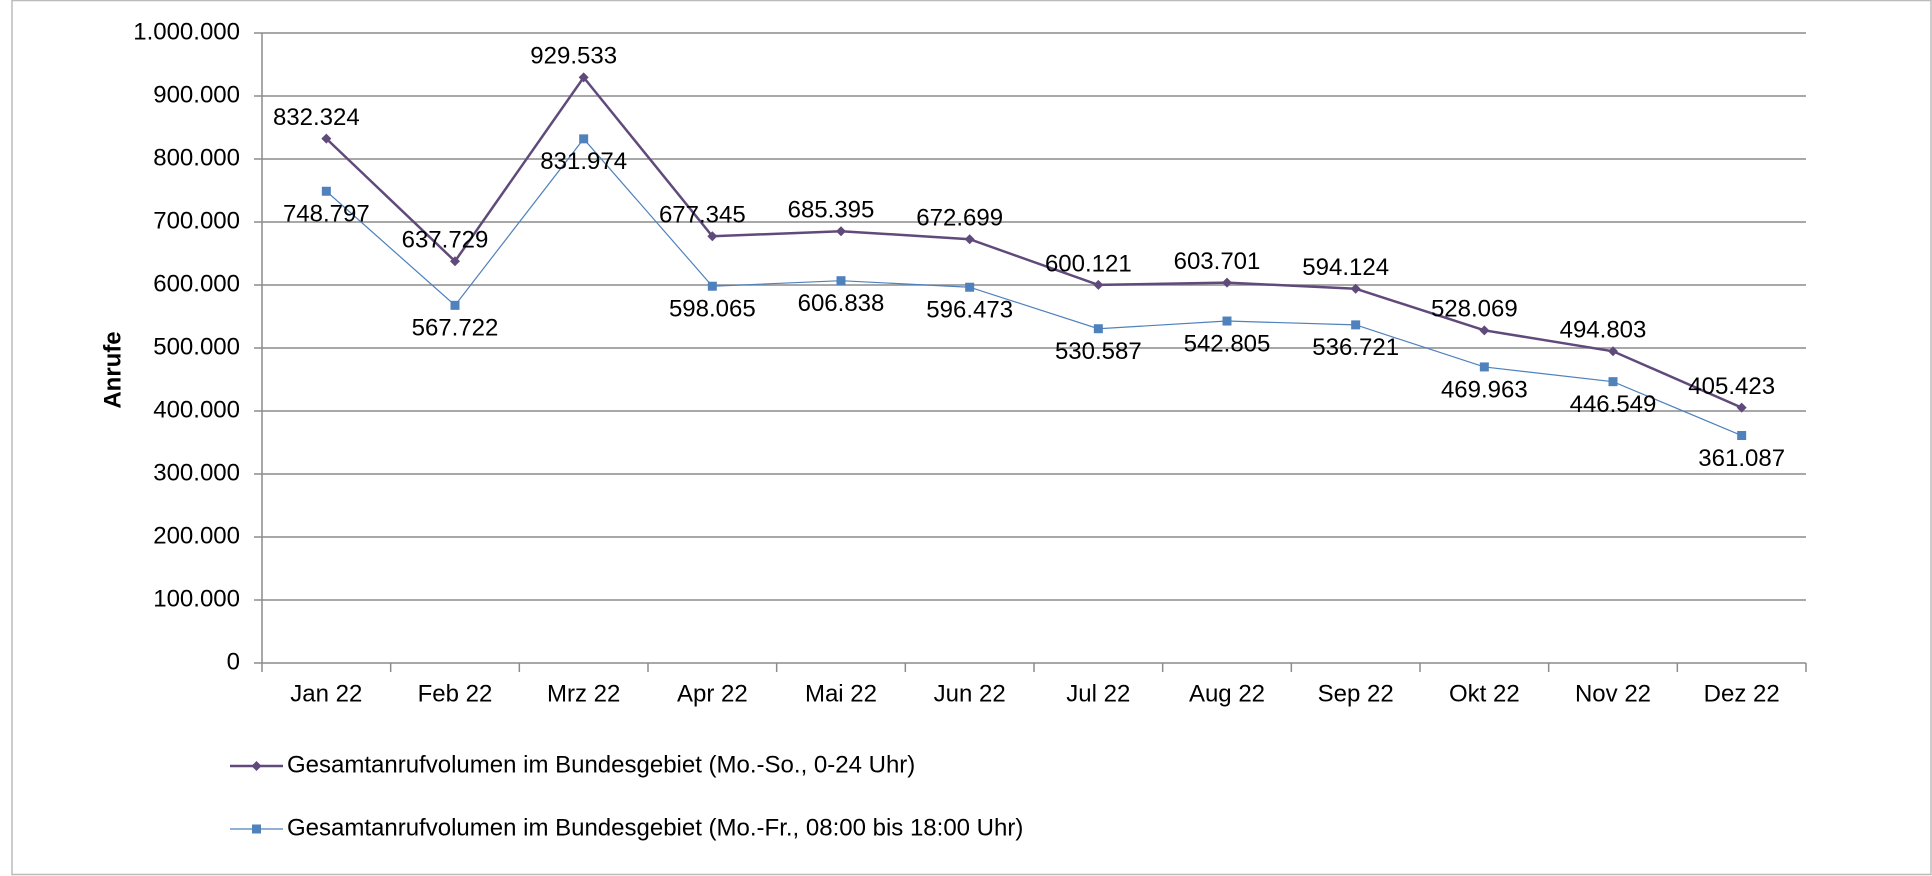 This screenshot has height=876, width=1932. What do you see at coordinates (186, 31) in the screenshot?
I see `y-tick-label: 1.000.000` at bounding box center [186, 31].